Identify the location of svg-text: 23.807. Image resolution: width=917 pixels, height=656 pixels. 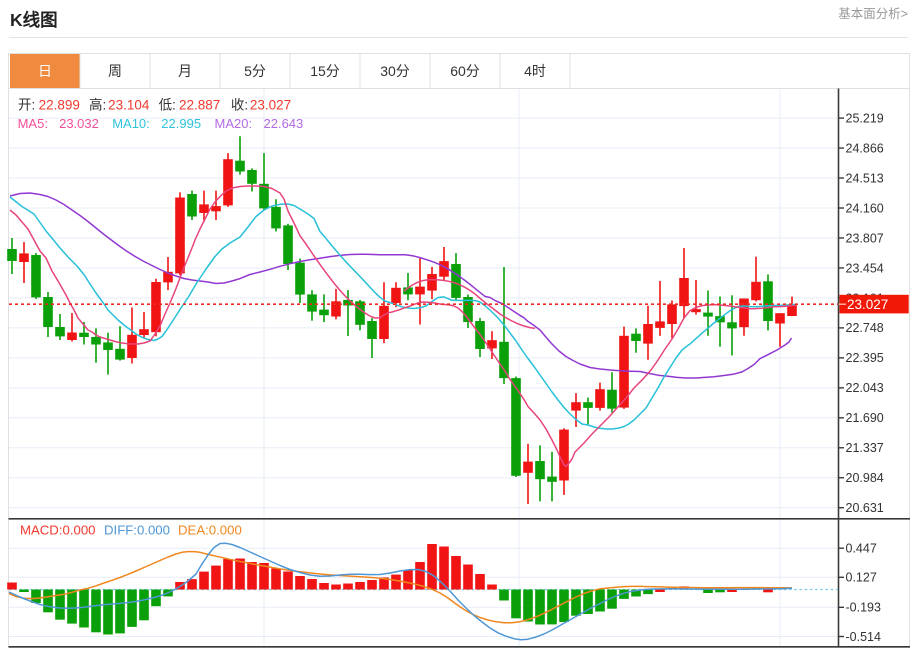
(865, 238).